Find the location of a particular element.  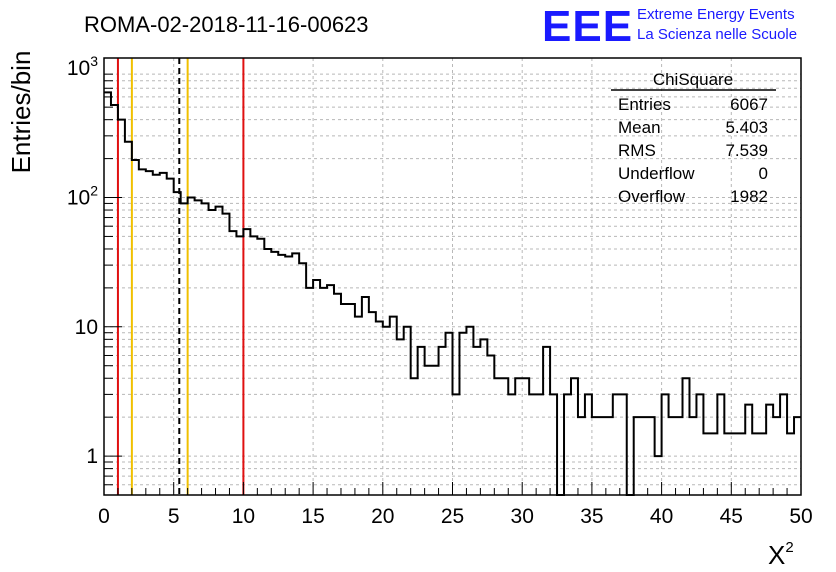

x-tick-labels: 0 5 10 15 20 25 30 35 40 45 50 is located at coordinates (455, 516).